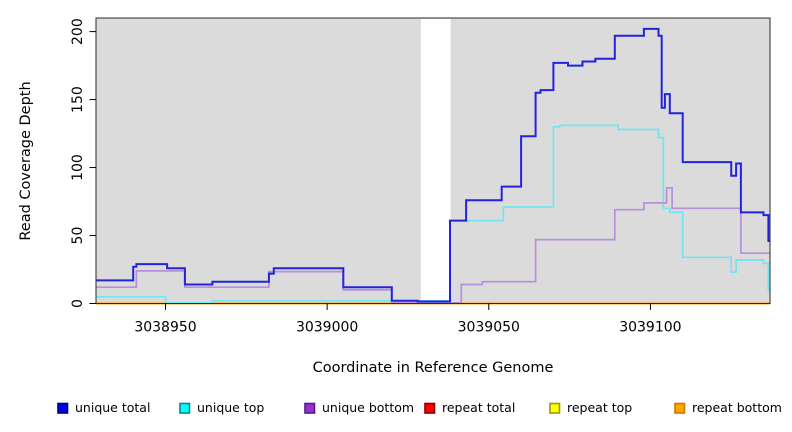  Describe the element at coordinates (165, 328) in the screenshot. I see `x-tick-label: 3038950` at that location.